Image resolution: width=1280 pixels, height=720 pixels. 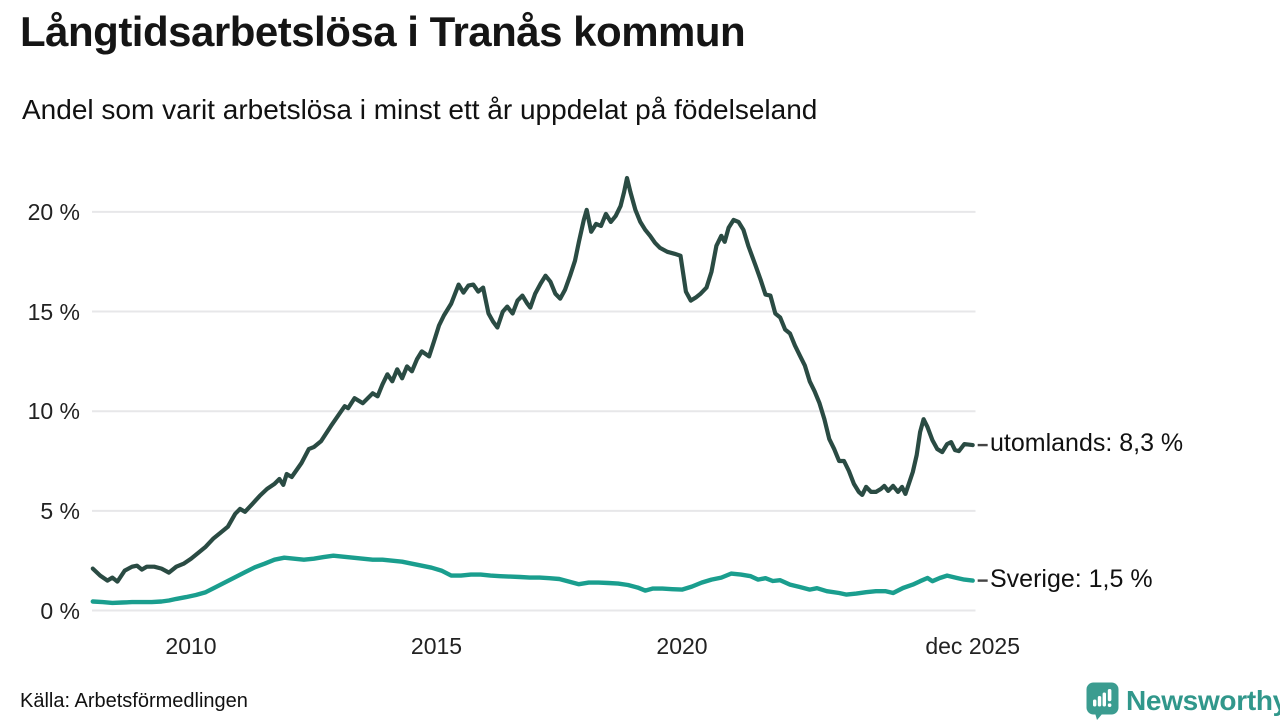 I want to click on y-tick-label: 10 %, so click(x=53, y=411).